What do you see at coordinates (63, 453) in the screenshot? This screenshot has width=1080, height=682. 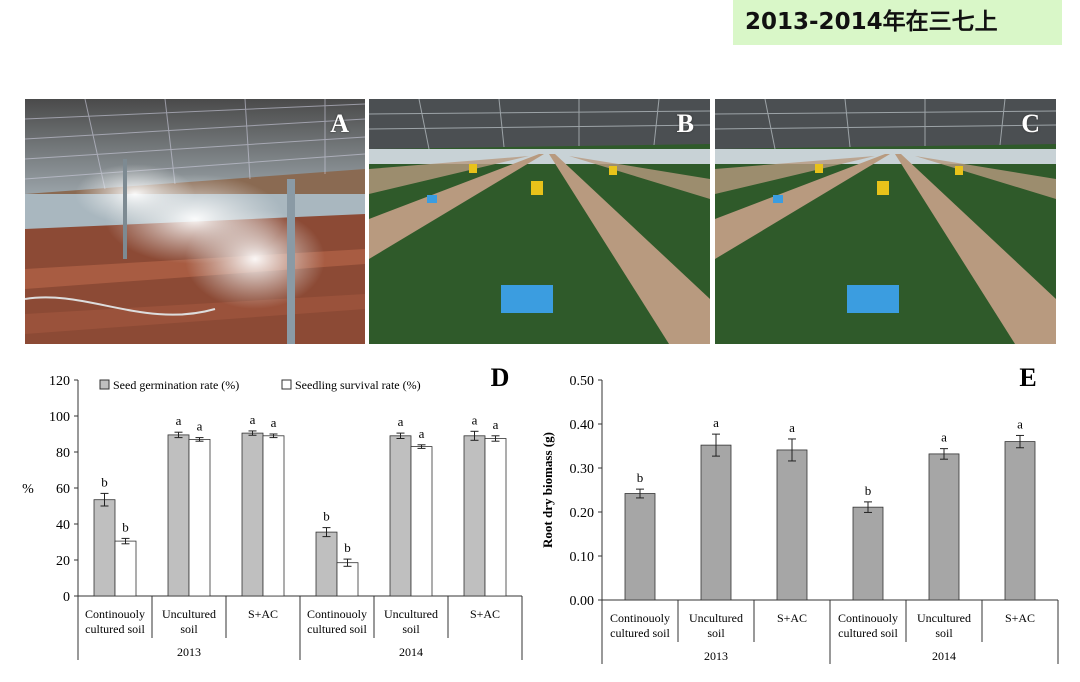 I see `y-tick-label: 80` at bounding box center [63, 453].